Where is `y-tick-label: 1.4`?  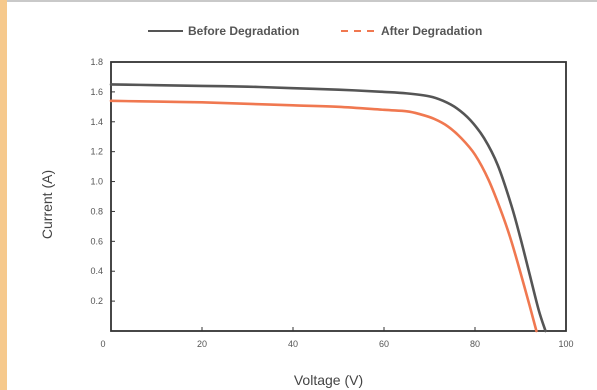 y-tick-label: 1.4 is located at coordinates (96, 122).